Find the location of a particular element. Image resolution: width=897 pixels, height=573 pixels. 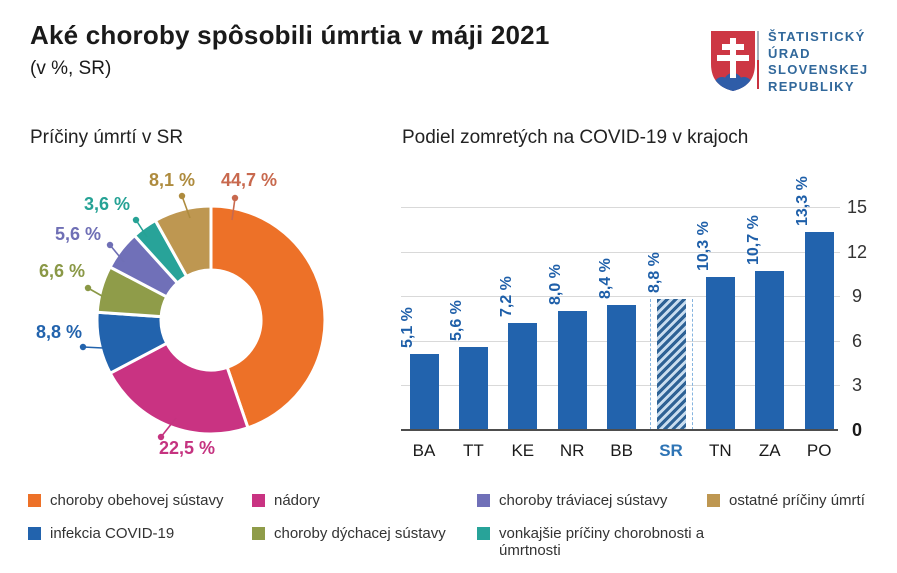

y-axis-tick-label: 15 is located at coordinates (857, 207).